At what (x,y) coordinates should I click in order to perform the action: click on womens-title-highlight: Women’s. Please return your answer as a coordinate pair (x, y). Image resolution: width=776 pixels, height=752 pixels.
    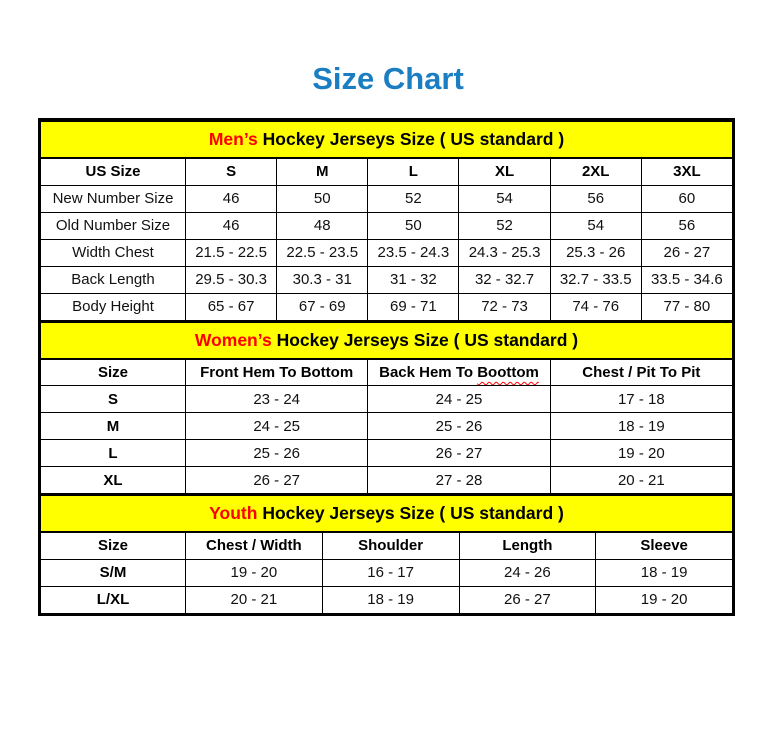
    Looking at the image, I should click on (233, 339).